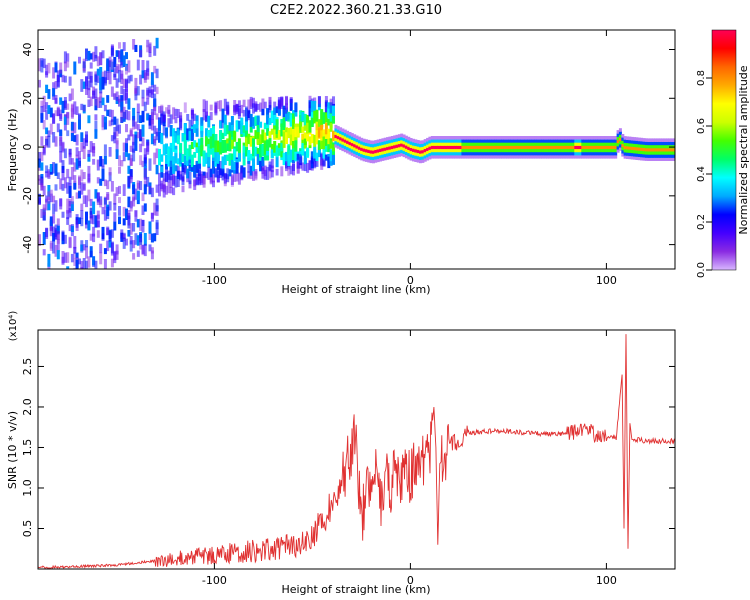 The height and width of the screenshot is (600, 750). Describe the element at coordinates (27, 529) in the screenshot. I see `snr-y-tick-label: 0.5` at that location.